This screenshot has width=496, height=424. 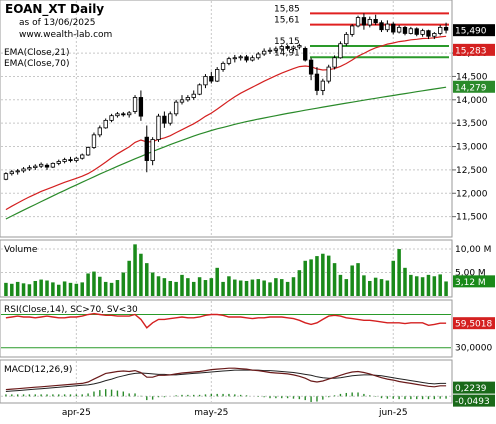 What do you see at coordinates (474, 281) in the screenshot?
I see `volume-tag-bg` at bounding box center [474, 281].